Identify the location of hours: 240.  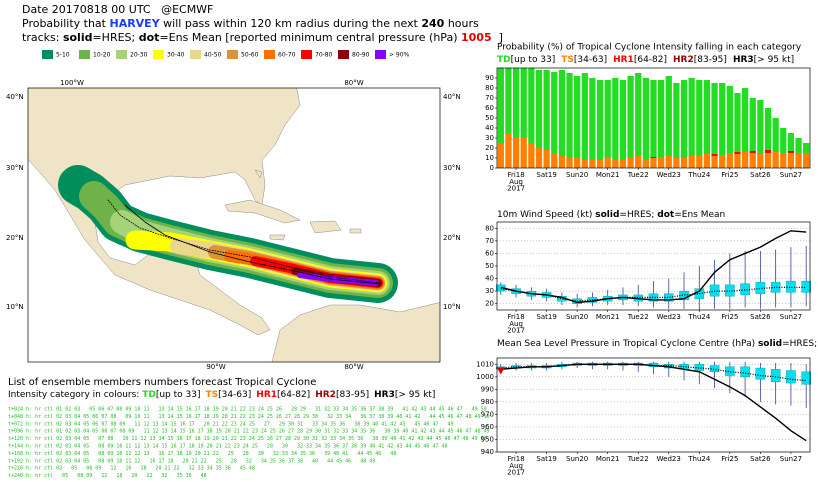
(432, 23).